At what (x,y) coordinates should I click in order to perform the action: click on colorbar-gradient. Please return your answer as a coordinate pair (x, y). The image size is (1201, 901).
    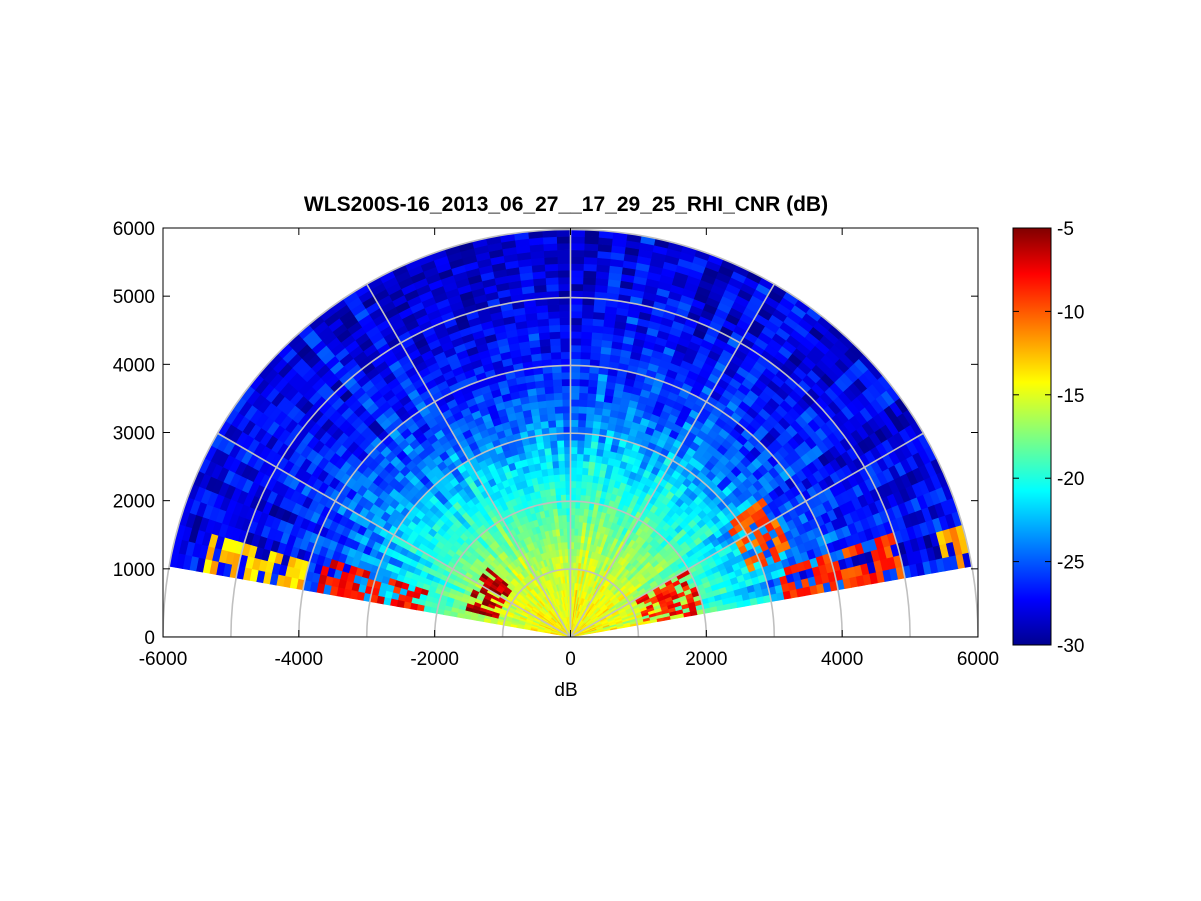
    Looking at the image, I should click on (1032, 436).